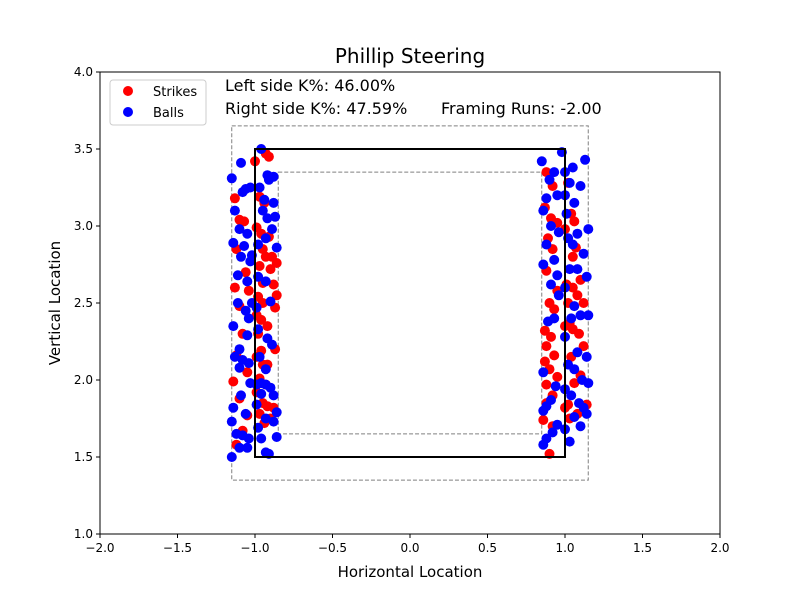  Describe the element at coordinates (719, 548) in the screenshot. I see `x-tick-label-8: 2.0` at that location.